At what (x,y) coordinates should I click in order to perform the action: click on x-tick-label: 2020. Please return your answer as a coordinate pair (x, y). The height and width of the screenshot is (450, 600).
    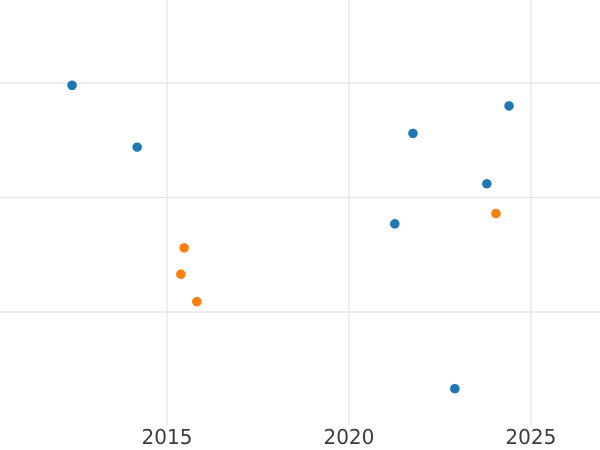
    Looking at the image, I should click on (348, 437).